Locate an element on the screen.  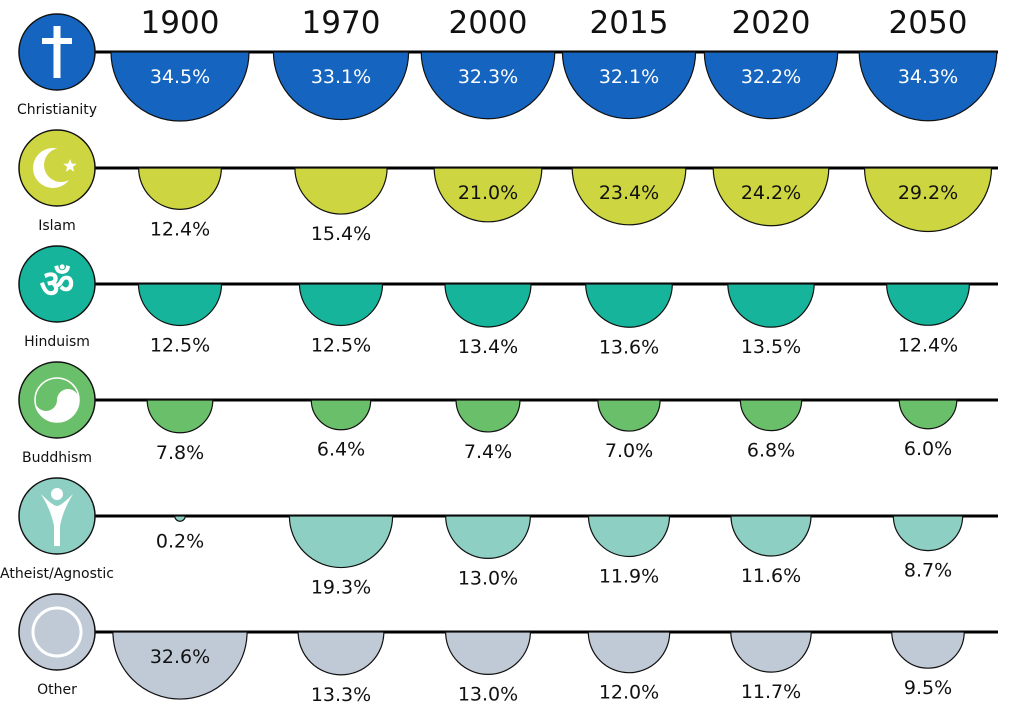
semicircle-christianity-1970 is located at coordinates (341, 86).